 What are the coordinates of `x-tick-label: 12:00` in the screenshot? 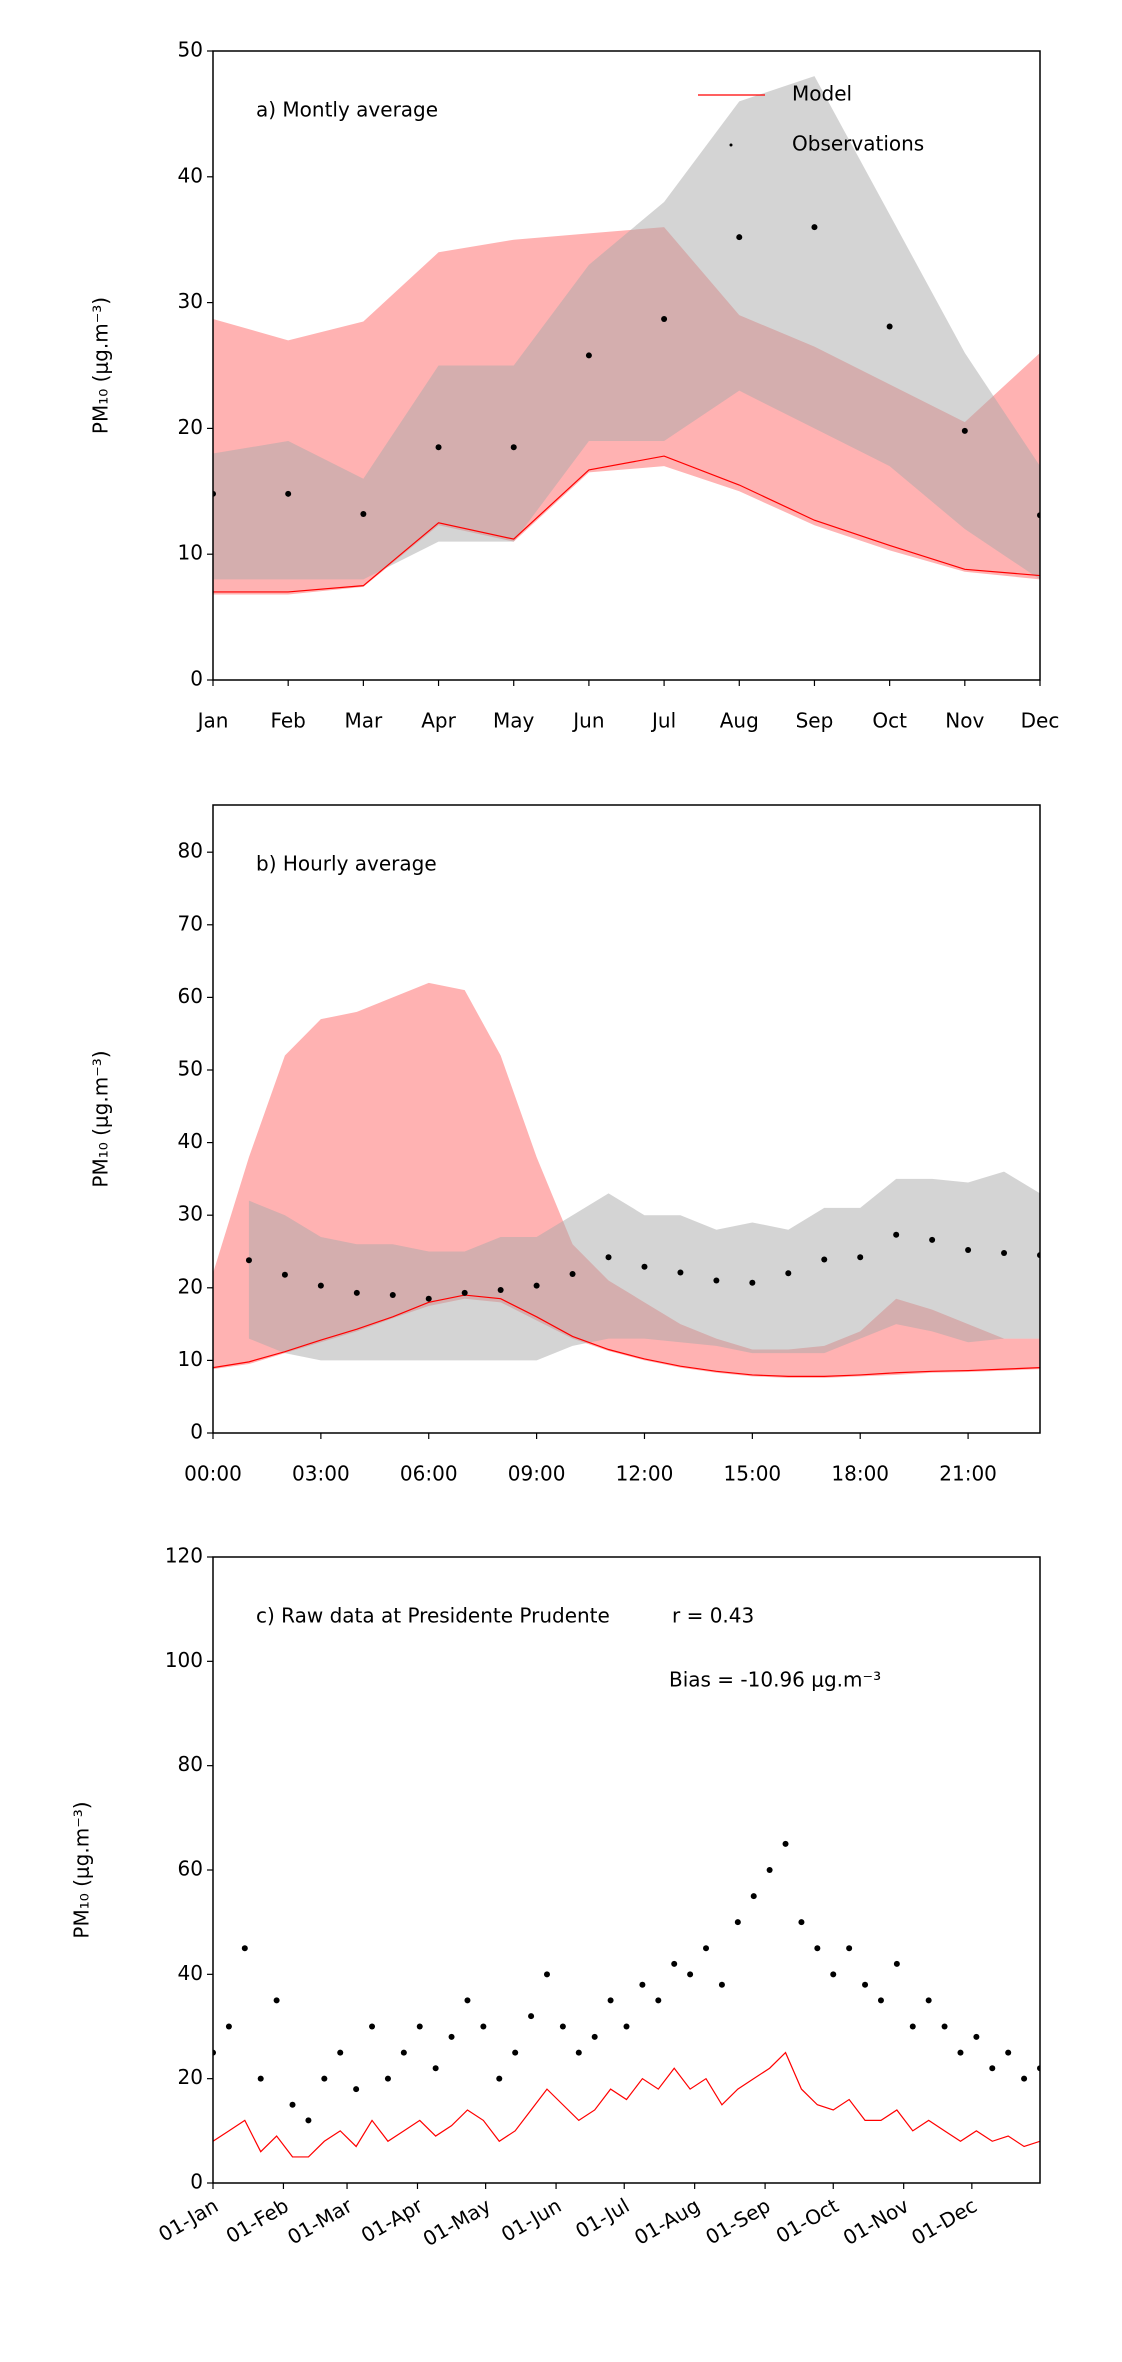 It's located at (645, 1474).